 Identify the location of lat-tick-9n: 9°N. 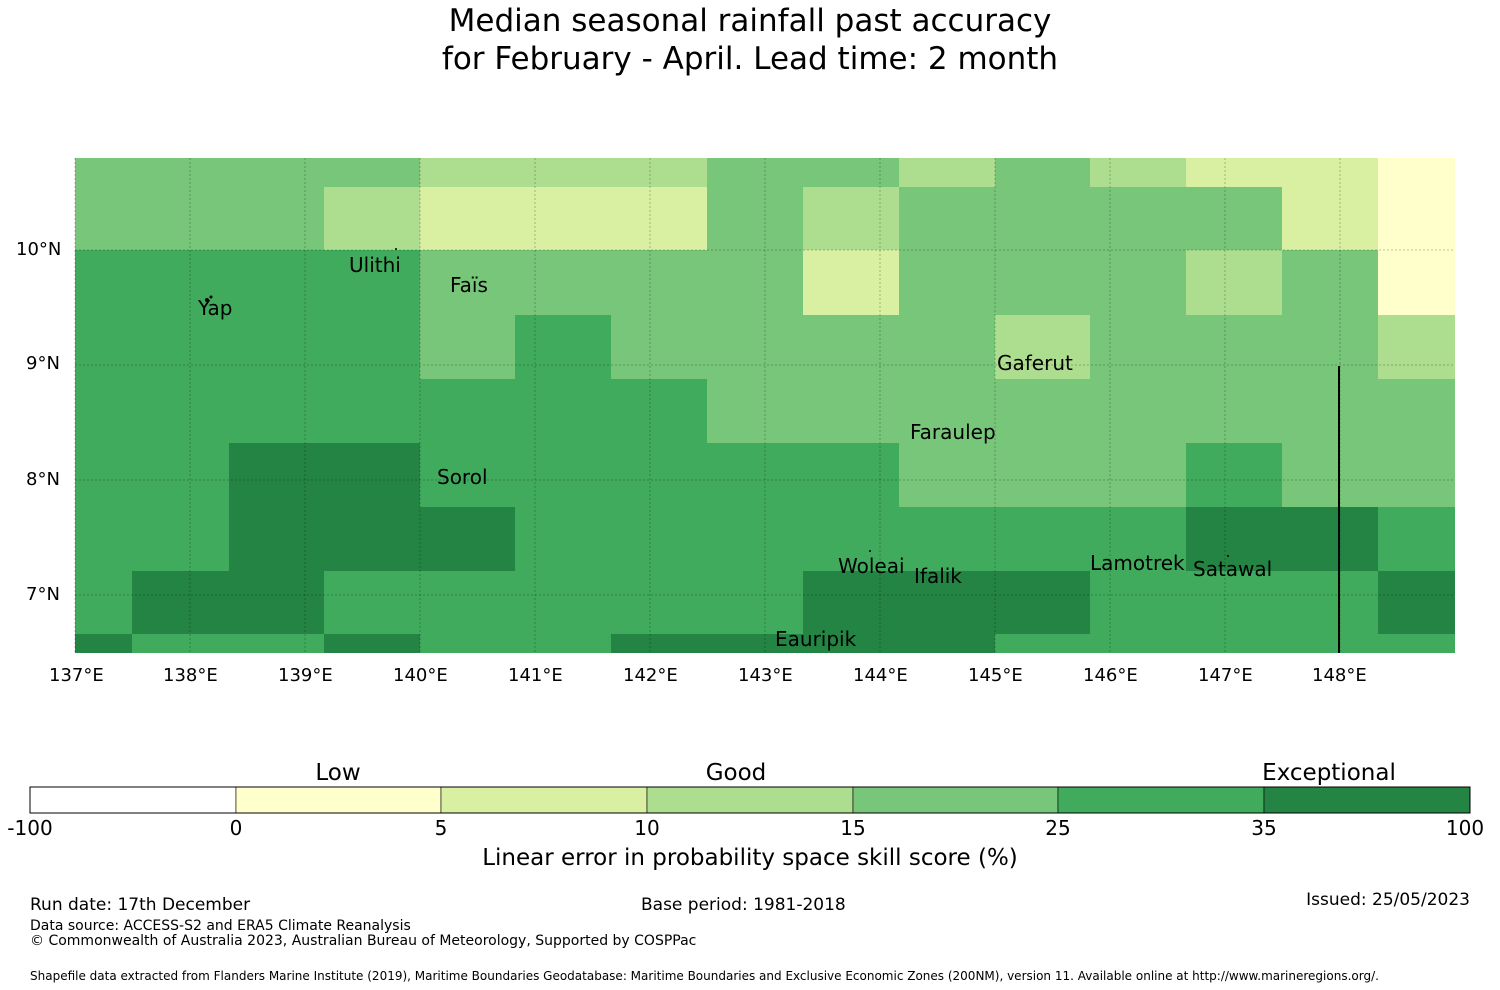
(43, 363).